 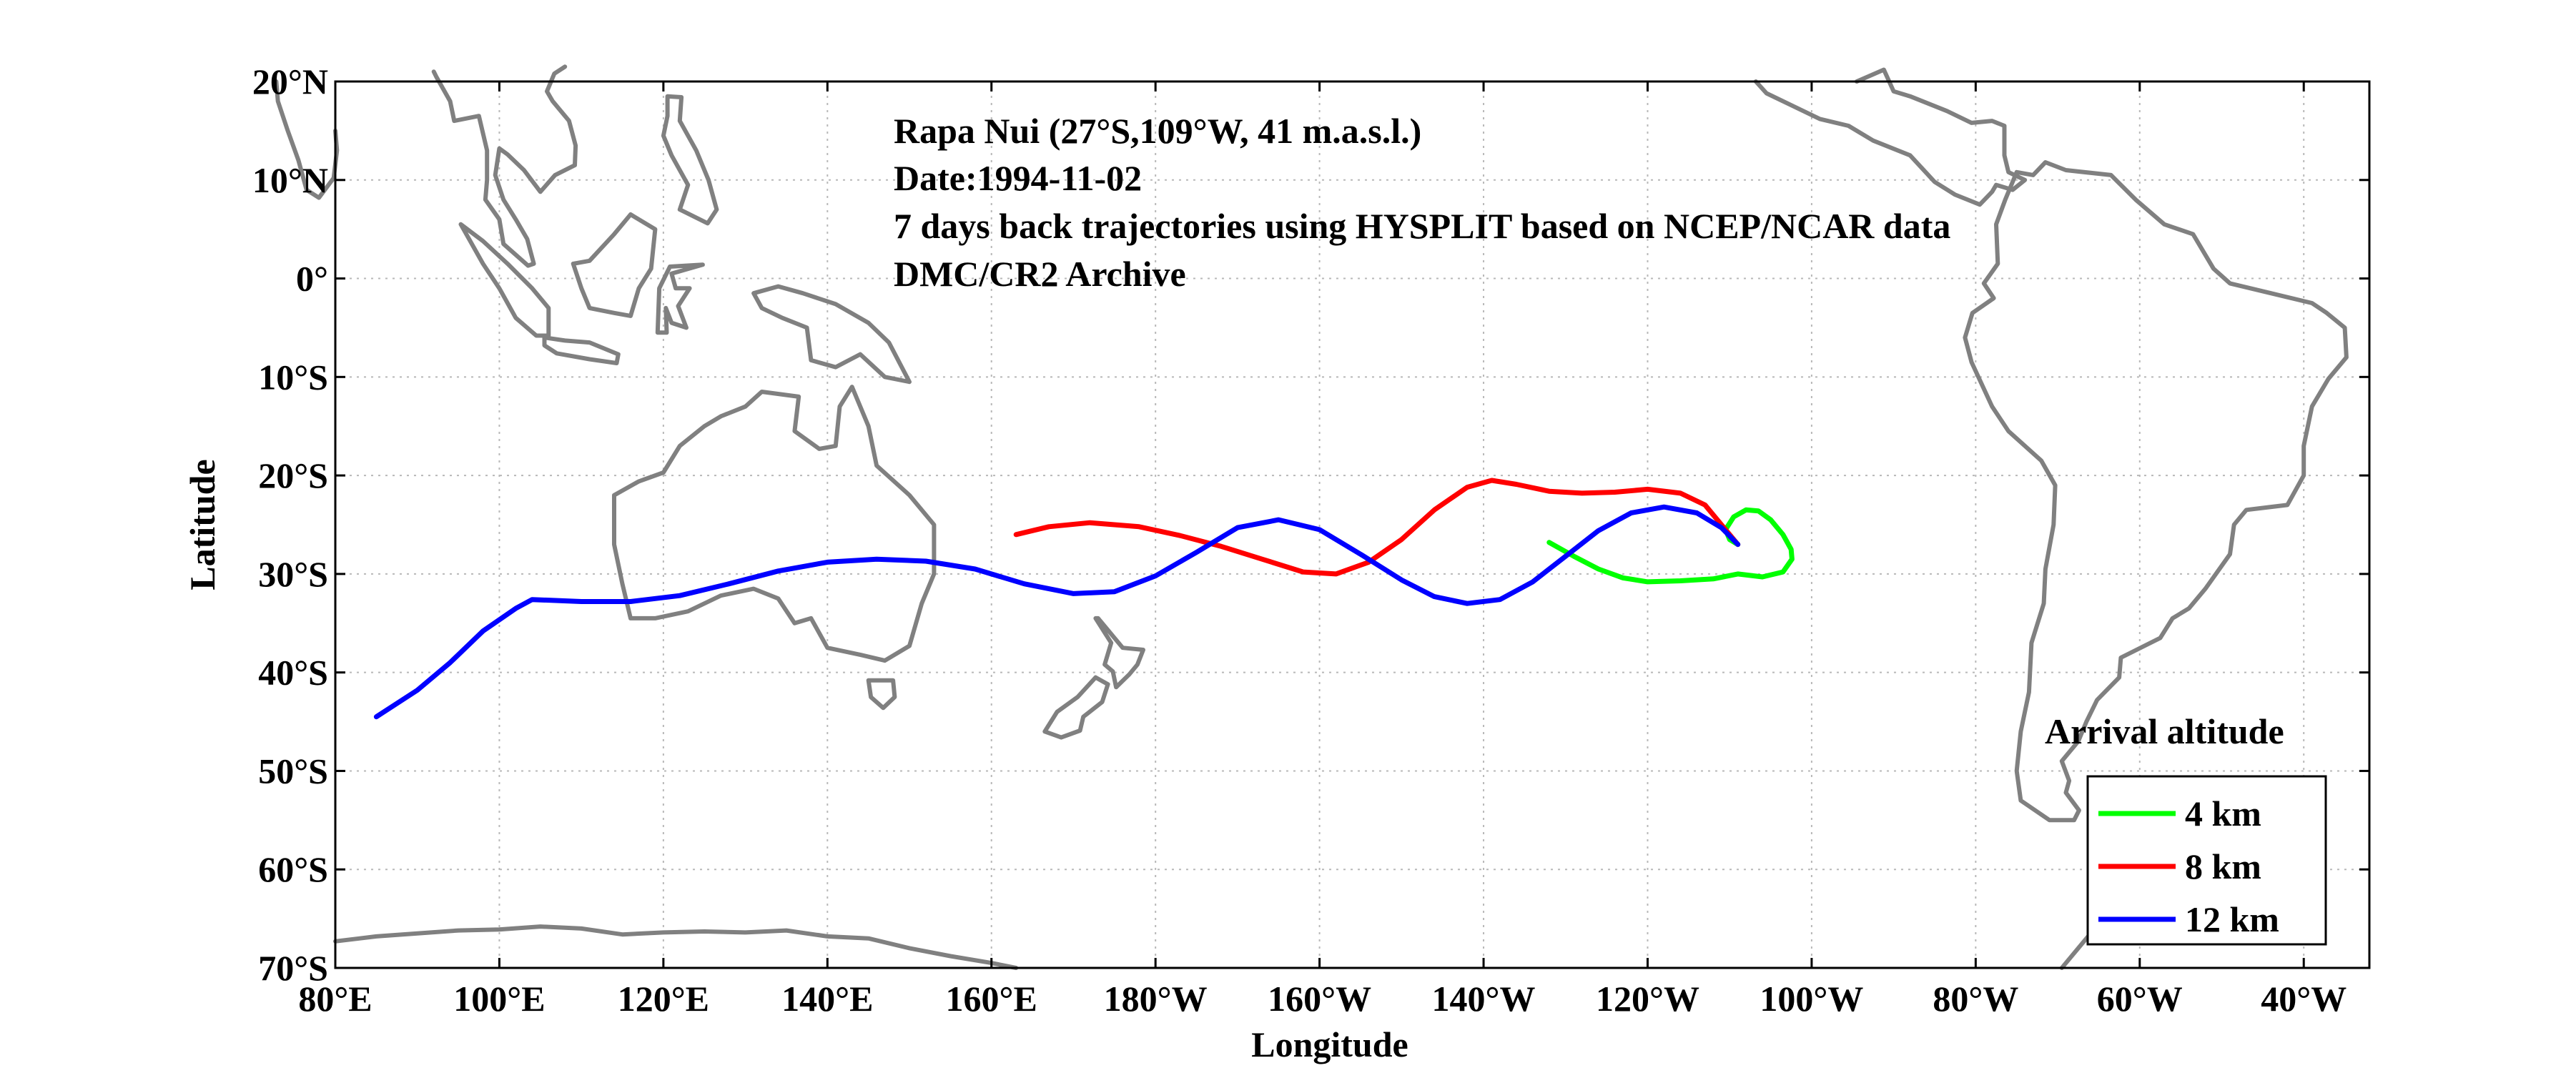 What do you see at coordinates (335, 999) in the screenshot?
I see `x-tick-label: 80°E` at bounding box center [335, 999].